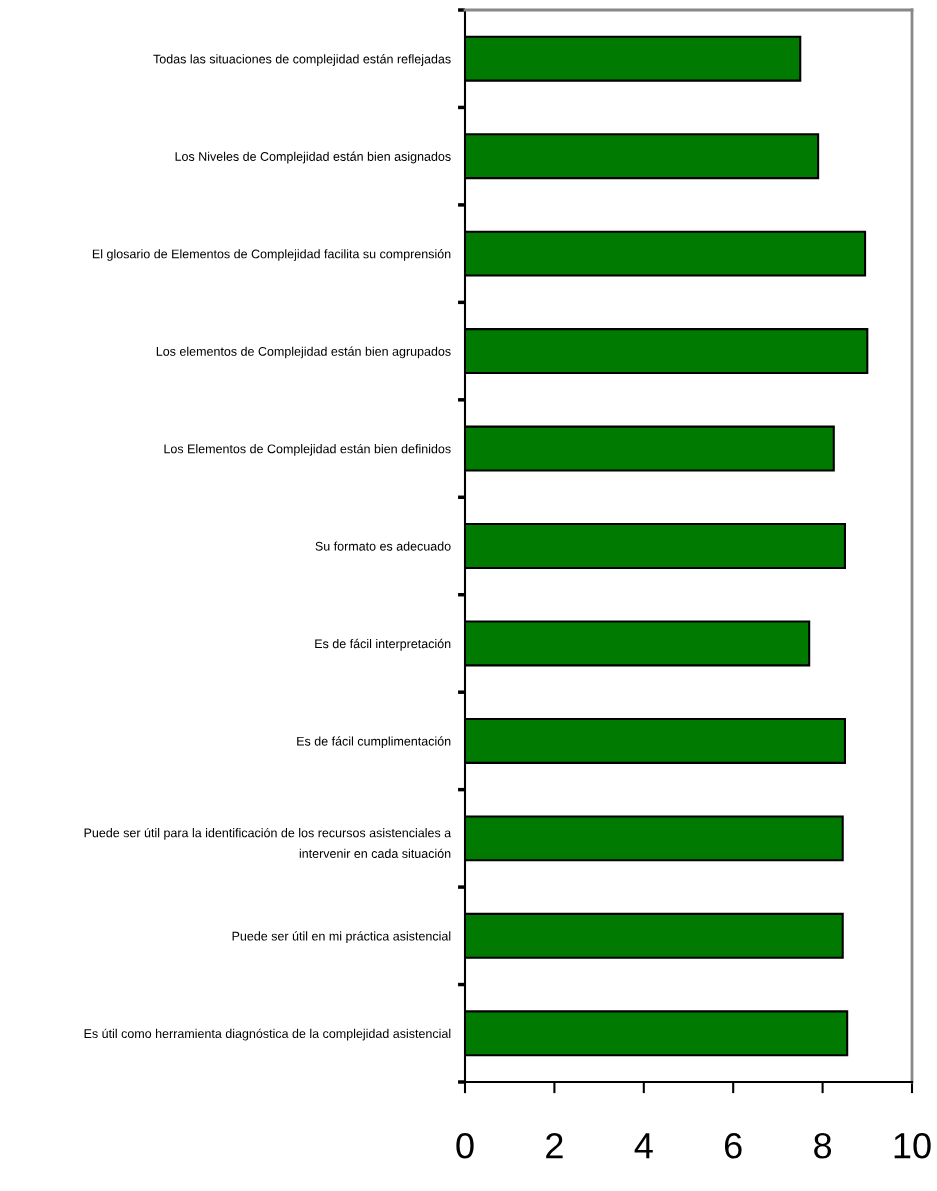  What do you see at coordinates (268, 842) in the screenshot?
I see `y-tick-label: Puede ser útil para la identificación de los recursos asistenciales a intervenir en cada situación` at bounding box center [268, 842].